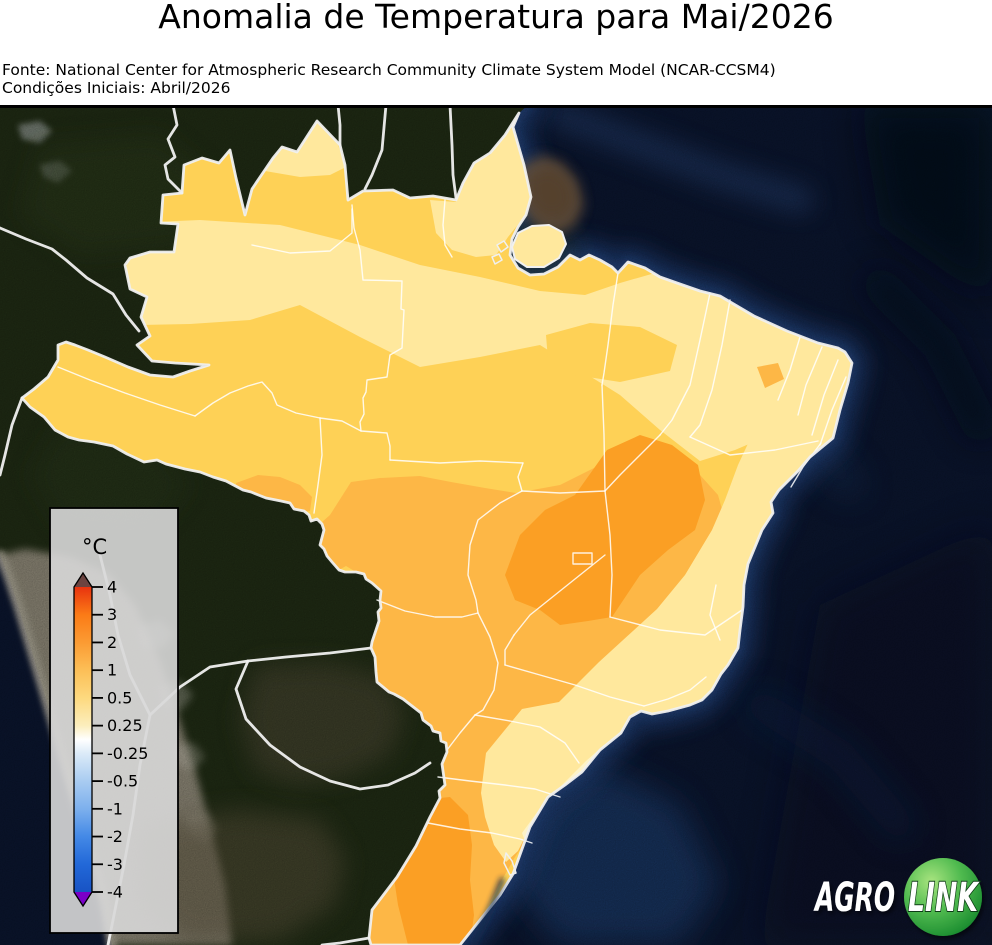 The height and width of the screenshot is (945, 992). Describe the element at coordinates (453, 152) in the screenshot. I see `border-sur-gf` at that location.